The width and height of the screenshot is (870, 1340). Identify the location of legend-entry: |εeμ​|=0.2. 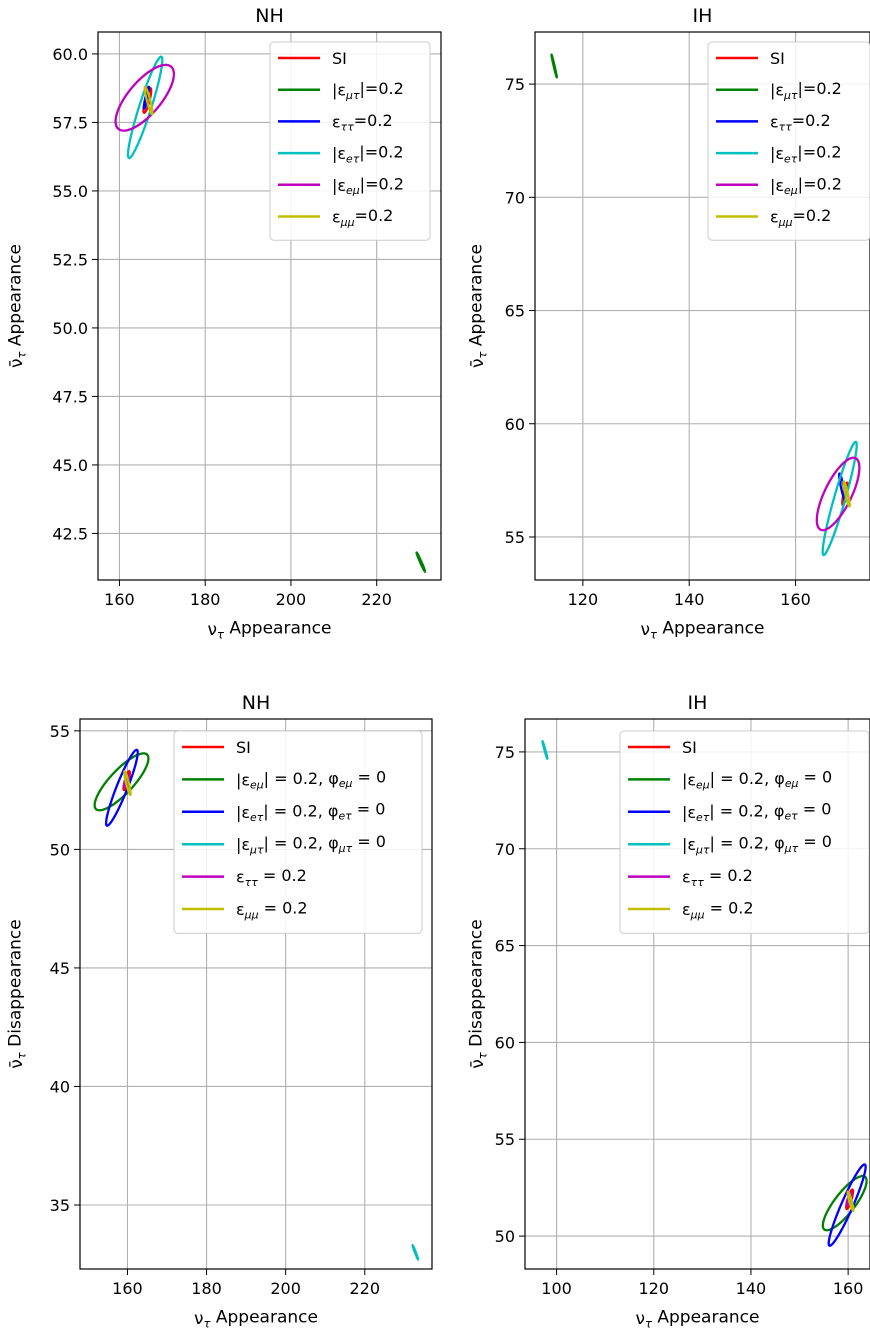
(806, 185).